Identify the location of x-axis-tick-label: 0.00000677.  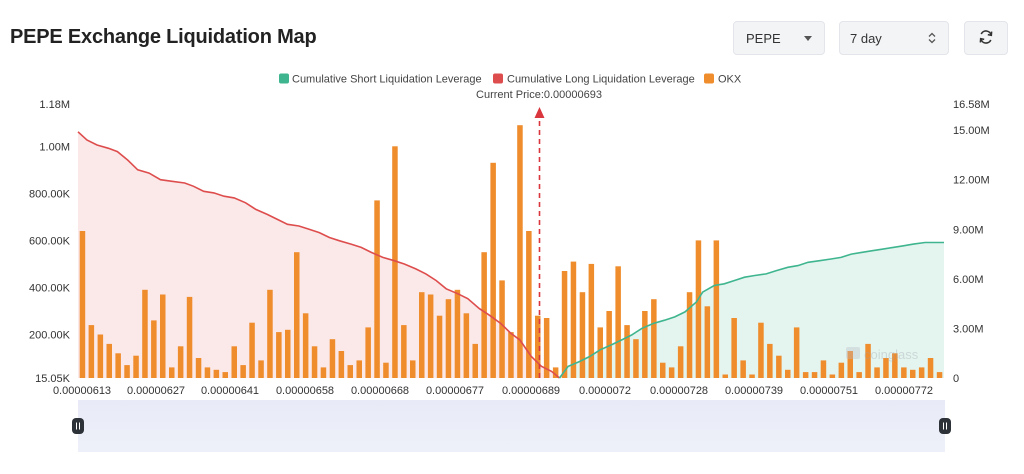
(455, 391).